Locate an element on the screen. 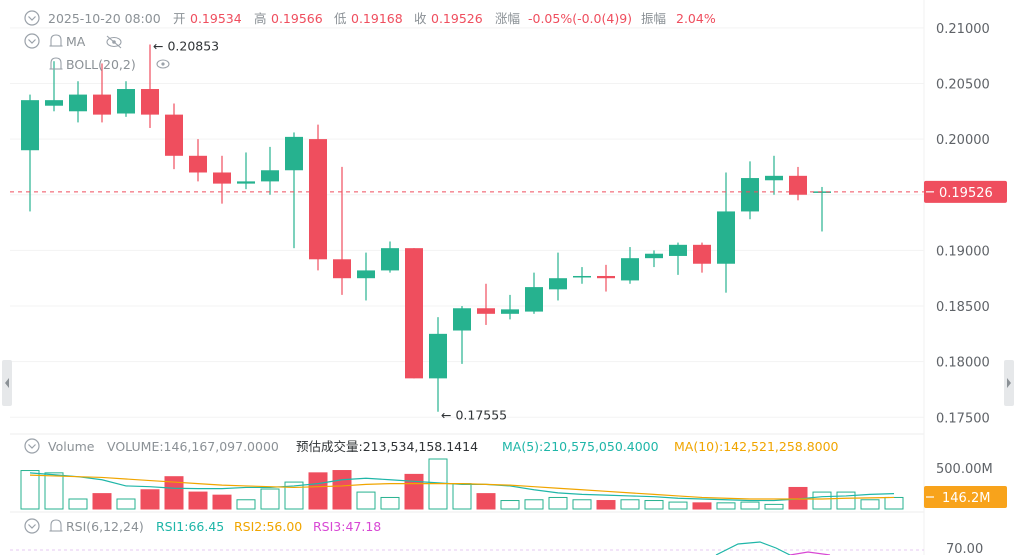 The image size is (1014, 559). ma-bell-icon is located at coordinates (56, 40).